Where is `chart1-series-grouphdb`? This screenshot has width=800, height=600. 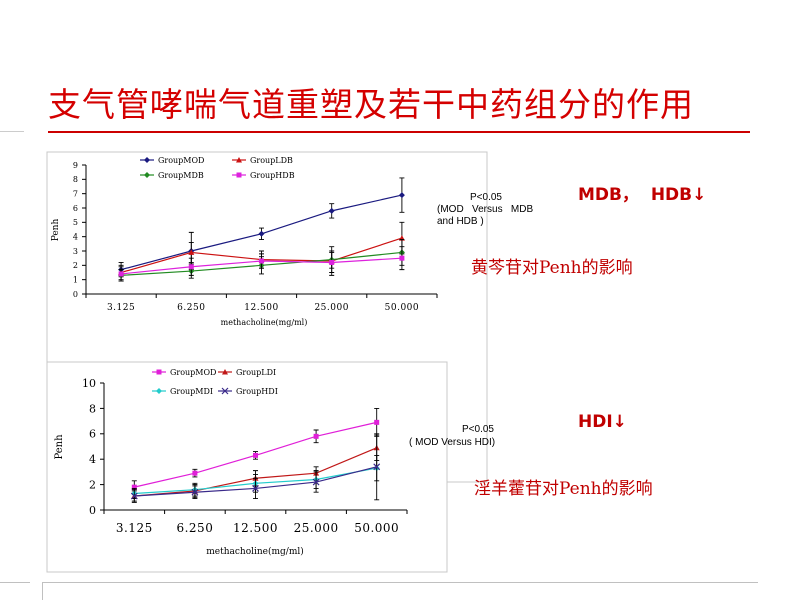
chart1-series-grouphdb is located at coordinates (261, 264).